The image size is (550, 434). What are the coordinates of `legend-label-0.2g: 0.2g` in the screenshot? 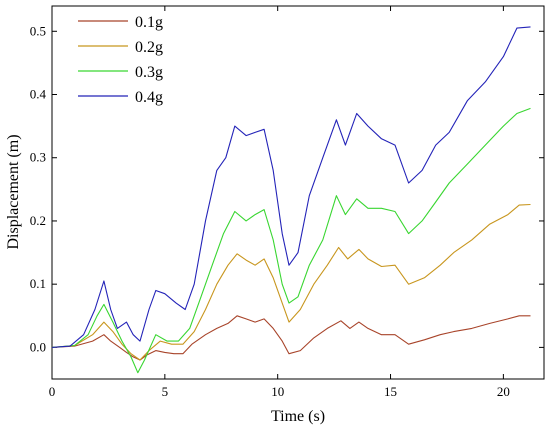 It's located at (149, 47).